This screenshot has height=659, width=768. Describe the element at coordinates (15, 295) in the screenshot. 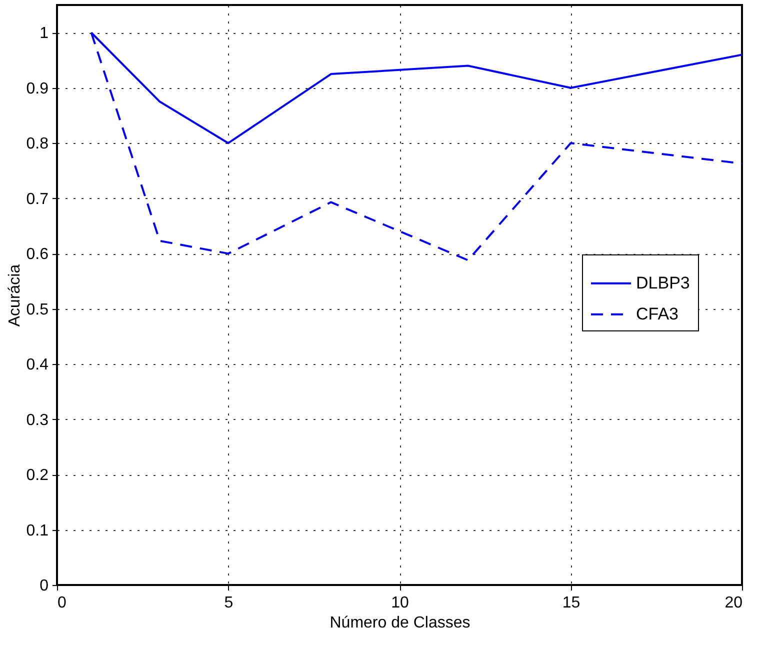

I see `y-axis-title: Acurácia` at that location.